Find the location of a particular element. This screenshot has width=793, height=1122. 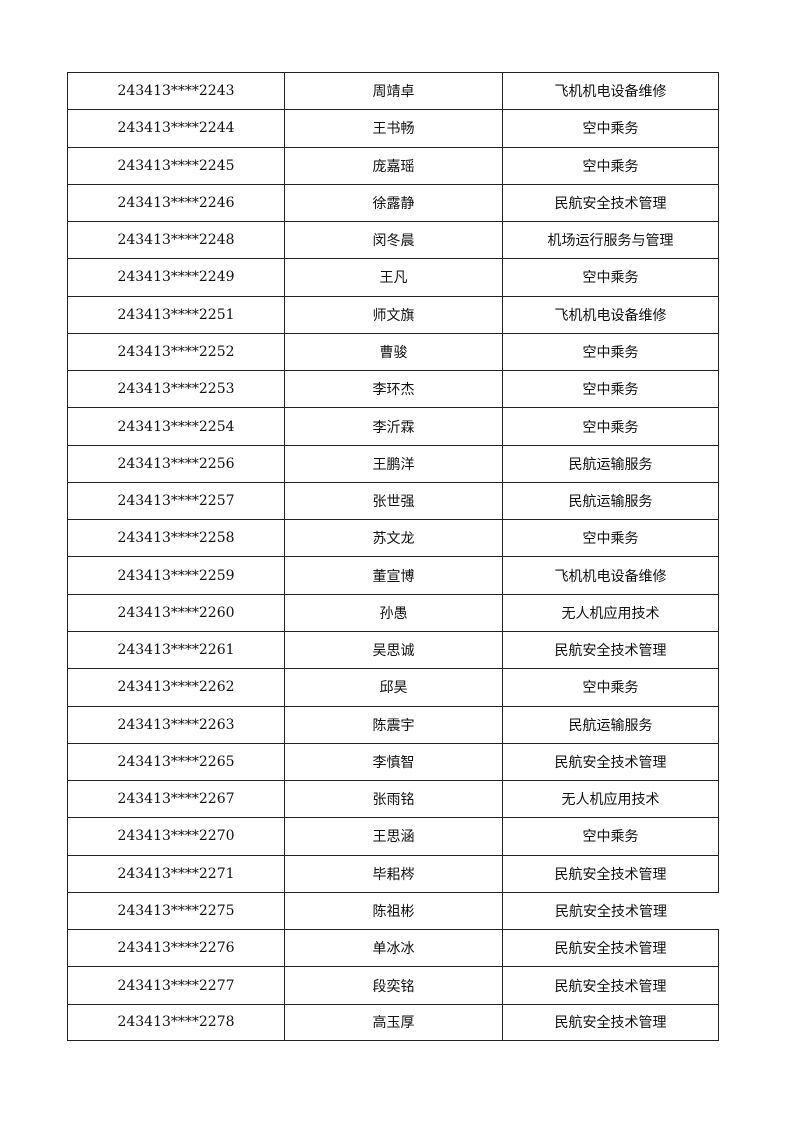

id-cell: 243413****2276 is located at coordinates (175, 948).